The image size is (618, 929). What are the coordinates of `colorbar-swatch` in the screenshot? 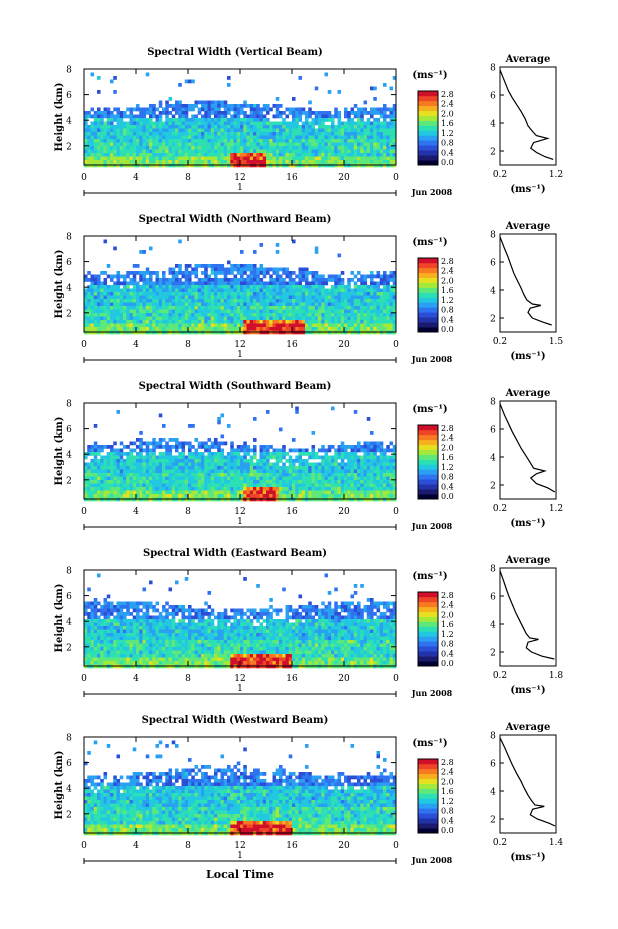 It's located at (428, 163).